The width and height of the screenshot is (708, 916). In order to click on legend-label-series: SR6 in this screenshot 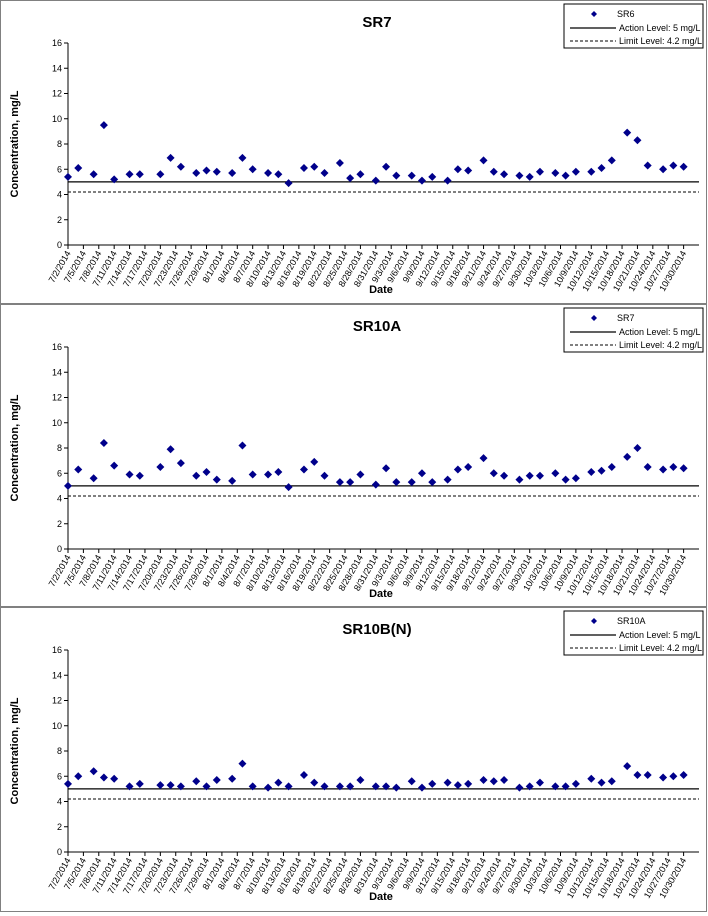, I will do `click(626, 14)`.